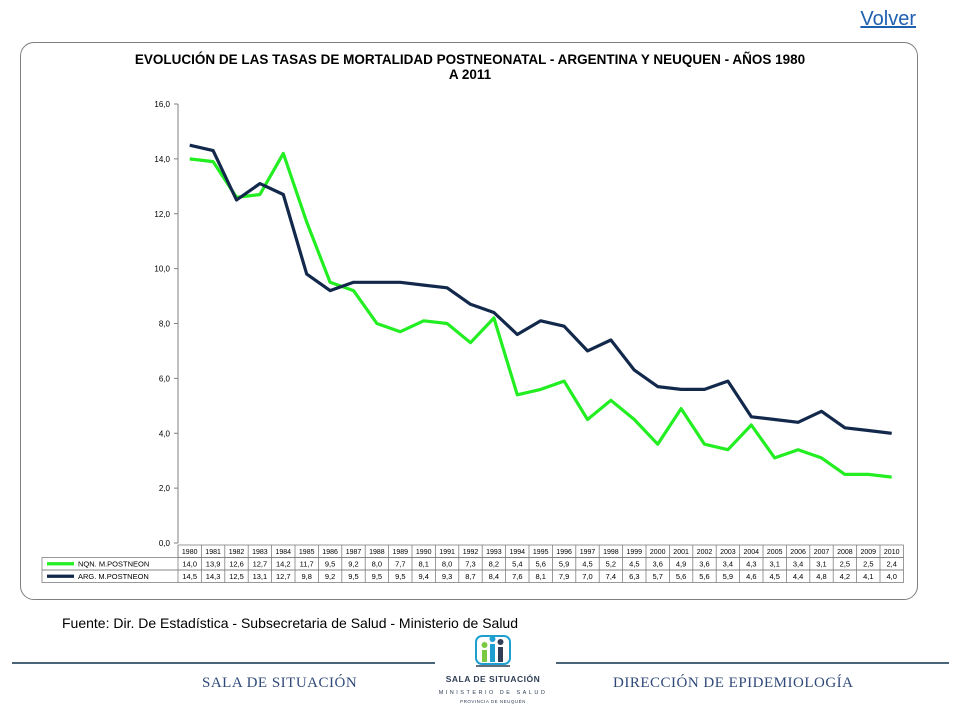 Image resolution: width=960 pixels, height=720 pixels. Describe the element at coordinates (307, 564) in the screenshot. I see `data-label: 11,7` at that location.